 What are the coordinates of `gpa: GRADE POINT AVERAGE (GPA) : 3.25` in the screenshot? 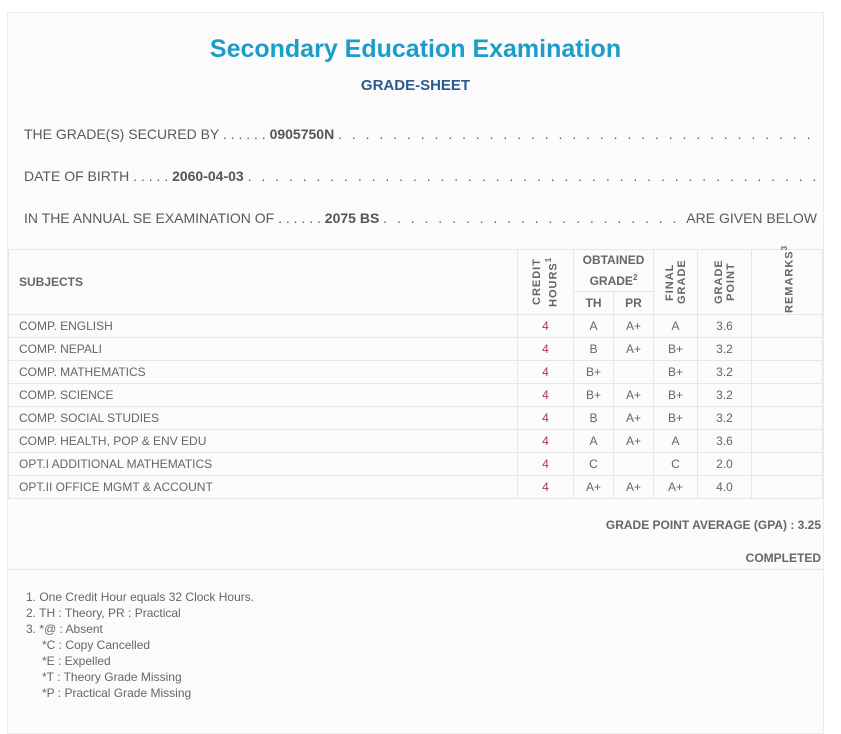 It's located at (713, 525).